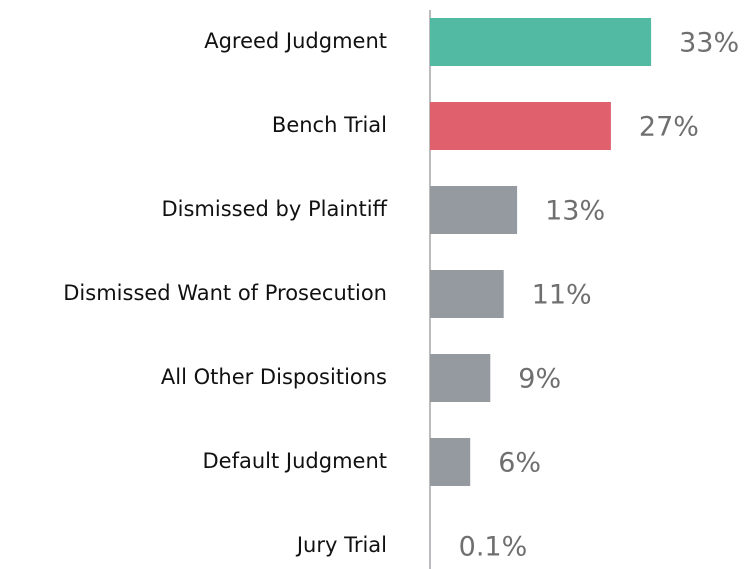  Describe the element at coordinates (295, 461) in the screenshot. I see `category-label: Default Judgment` at that location.